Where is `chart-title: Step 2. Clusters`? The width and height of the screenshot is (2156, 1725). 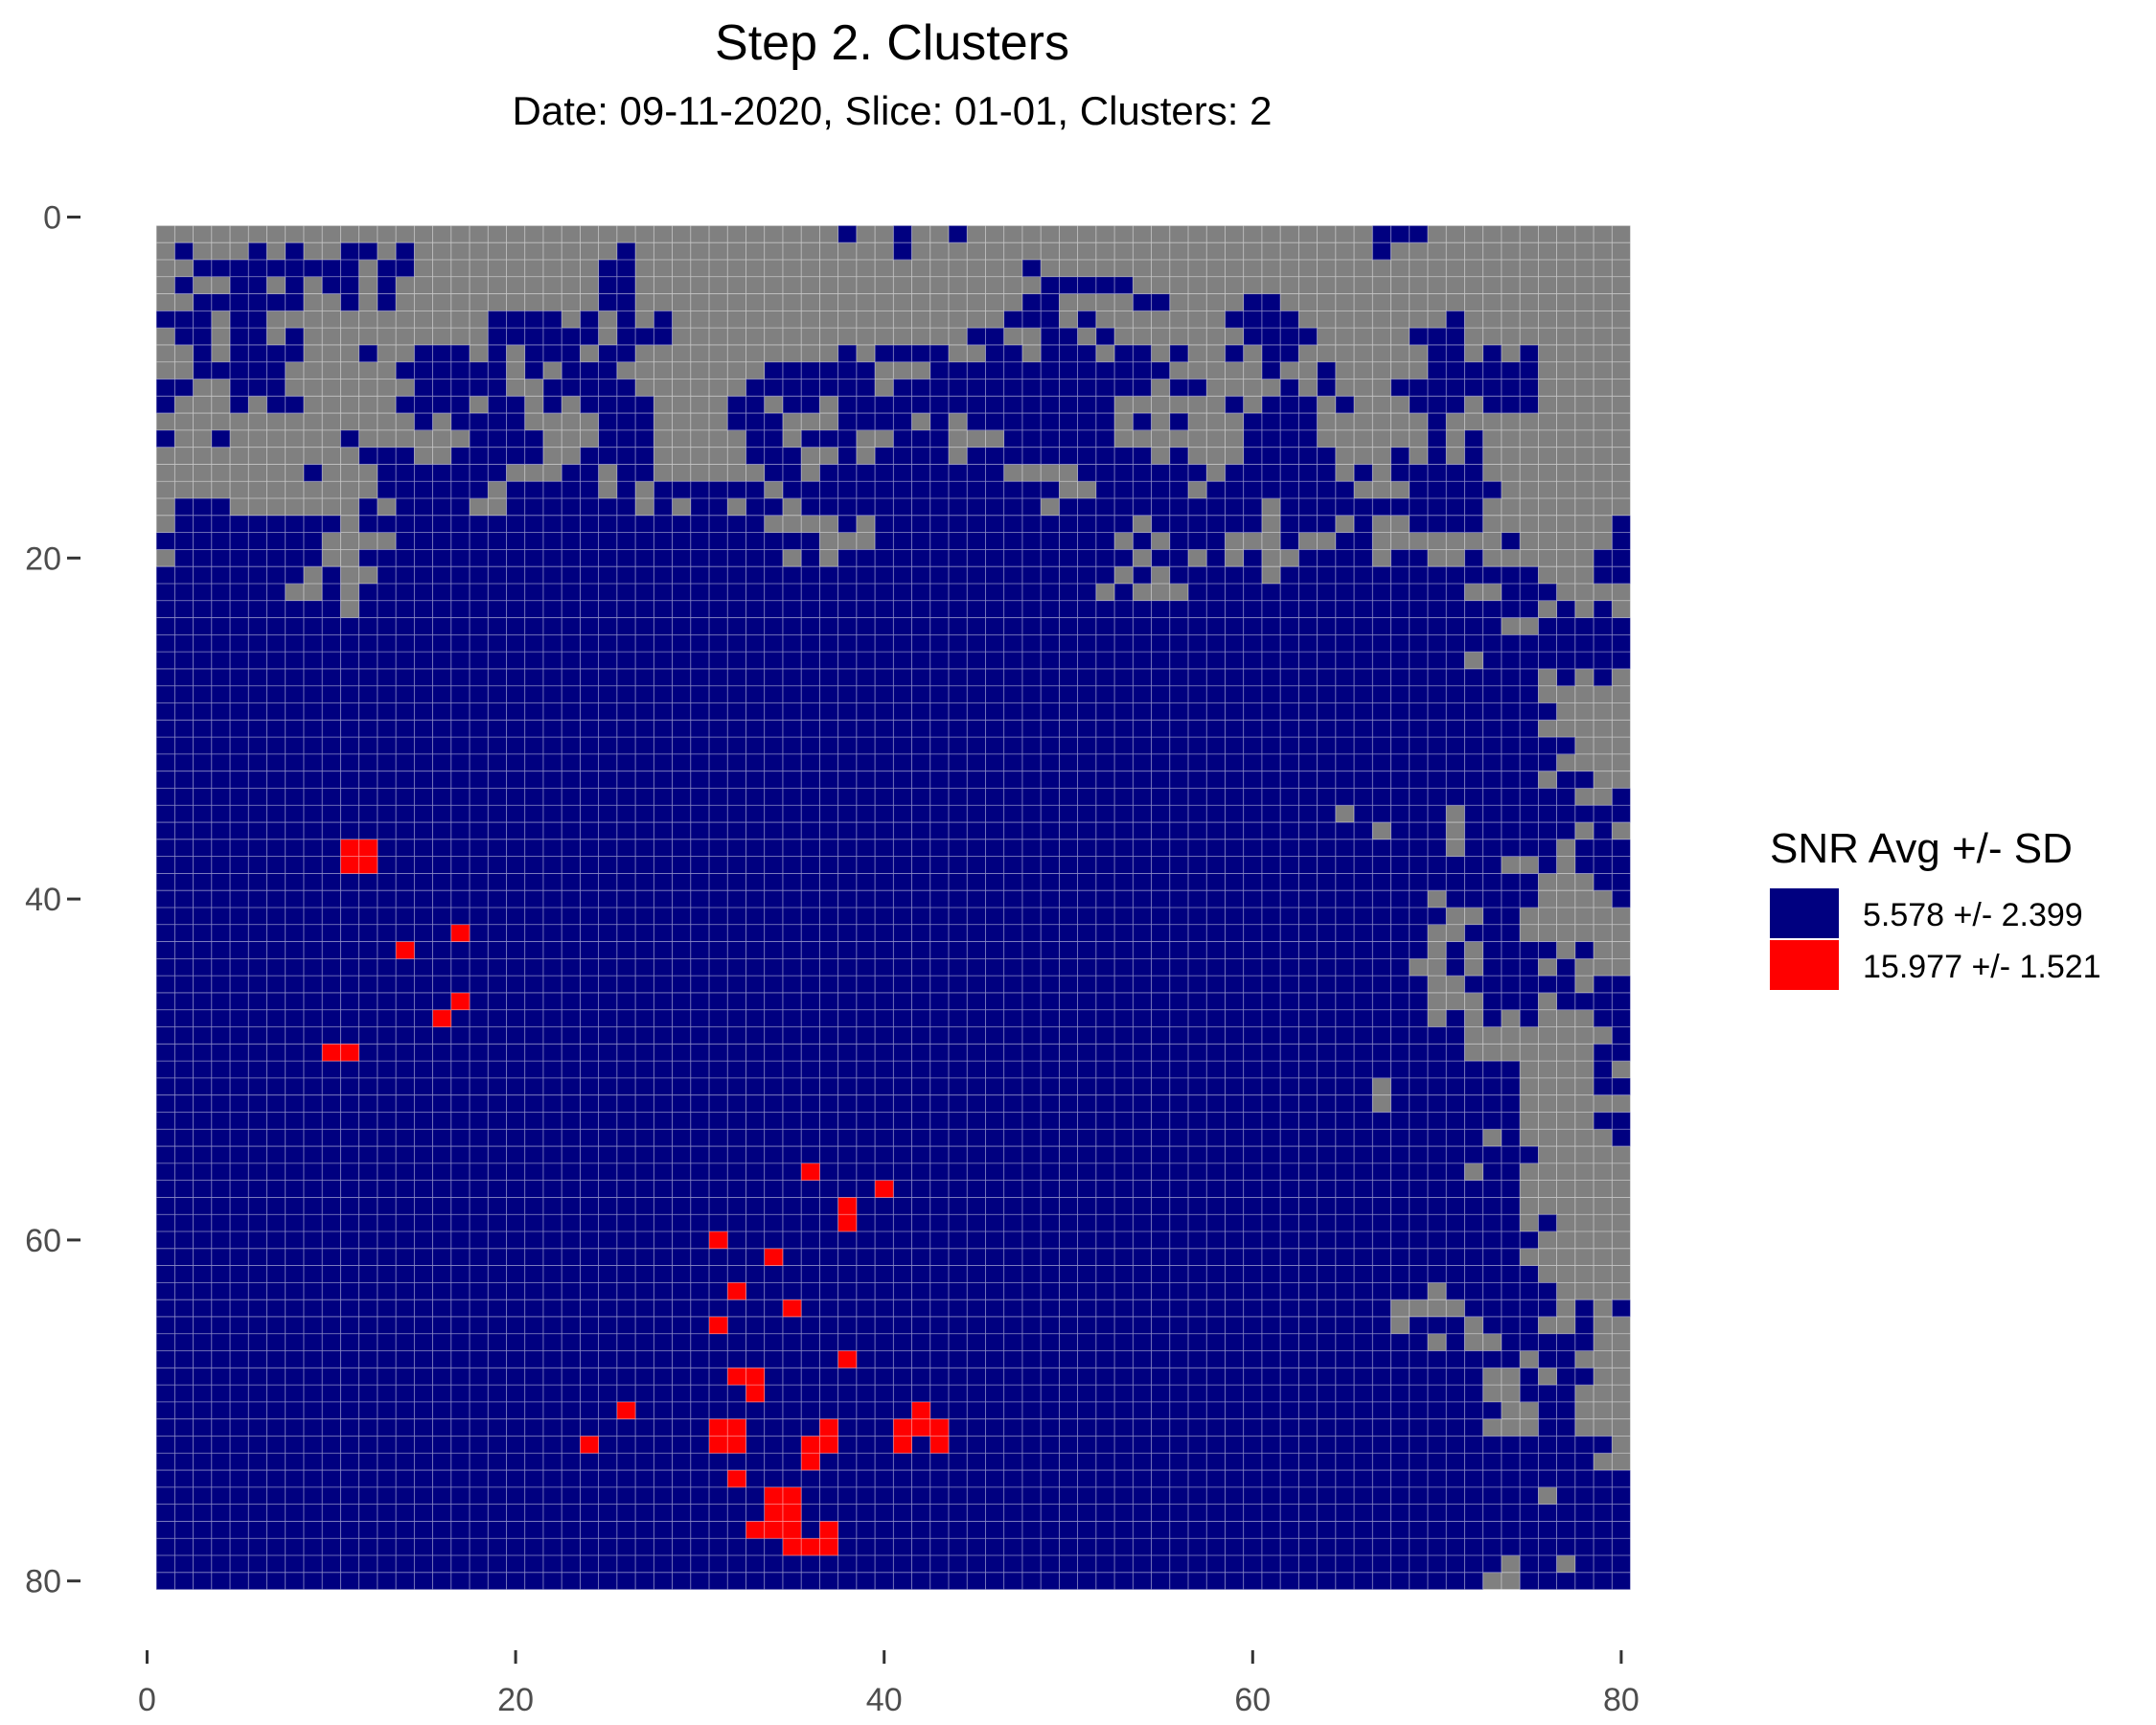
chart-title: Step 2. Clusters is located at coordinates (892, 43).